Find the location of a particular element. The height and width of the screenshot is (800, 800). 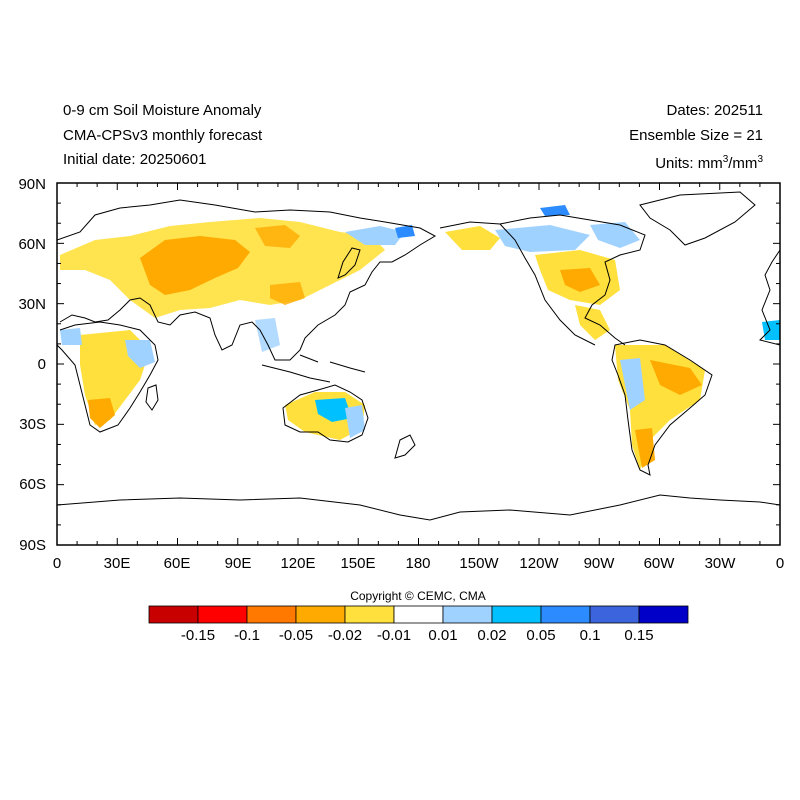

far-east-wet-strong is located at coordinates (405, 231).